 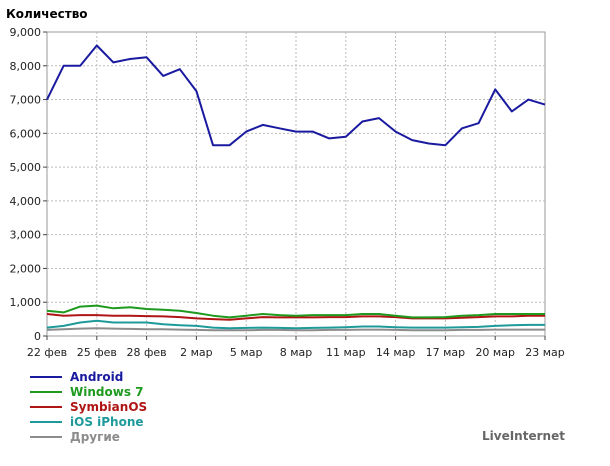 What do you see at coordinates (523, 436) in the screenshot?
I see `brand-label: LiveInternet` at bounding box center [523, 436].